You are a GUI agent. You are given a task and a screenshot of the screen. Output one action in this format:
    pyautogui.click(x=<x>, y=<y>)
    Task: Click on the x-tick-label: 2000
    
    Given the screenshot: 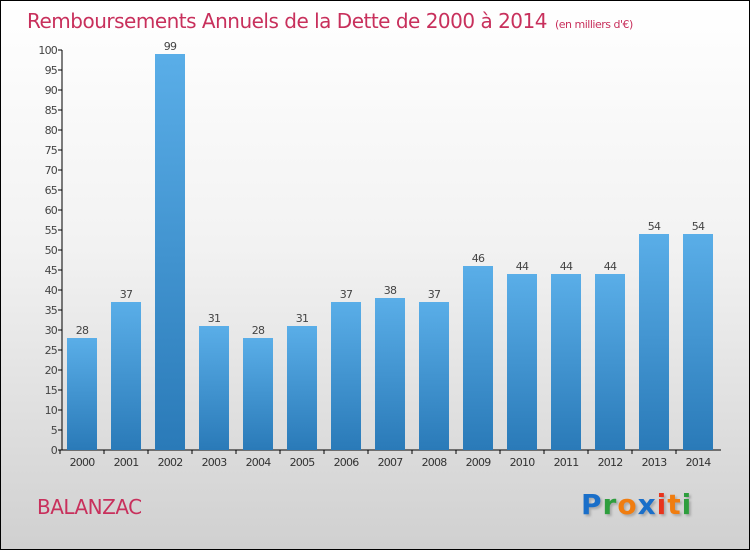 What is the action you would take?
    pyautogui.click(x=83, y=462)
    